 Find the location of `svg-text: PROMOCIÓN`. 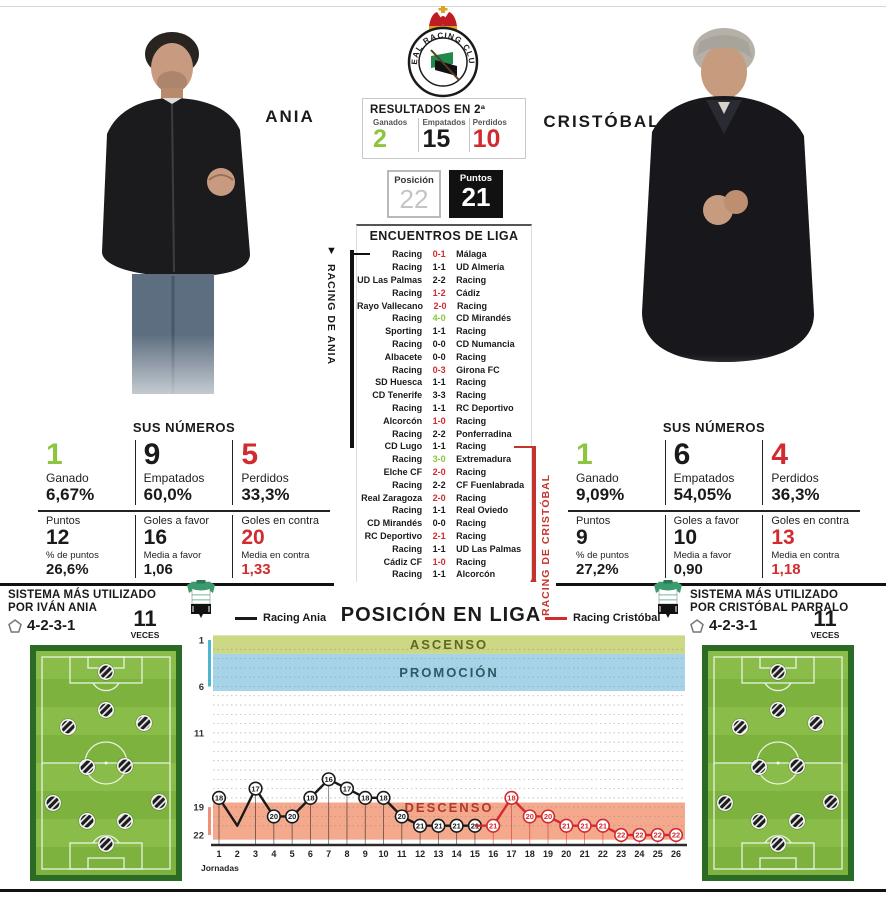

svg-text: PROMOCIÓN is located at coordinates (449, 672).